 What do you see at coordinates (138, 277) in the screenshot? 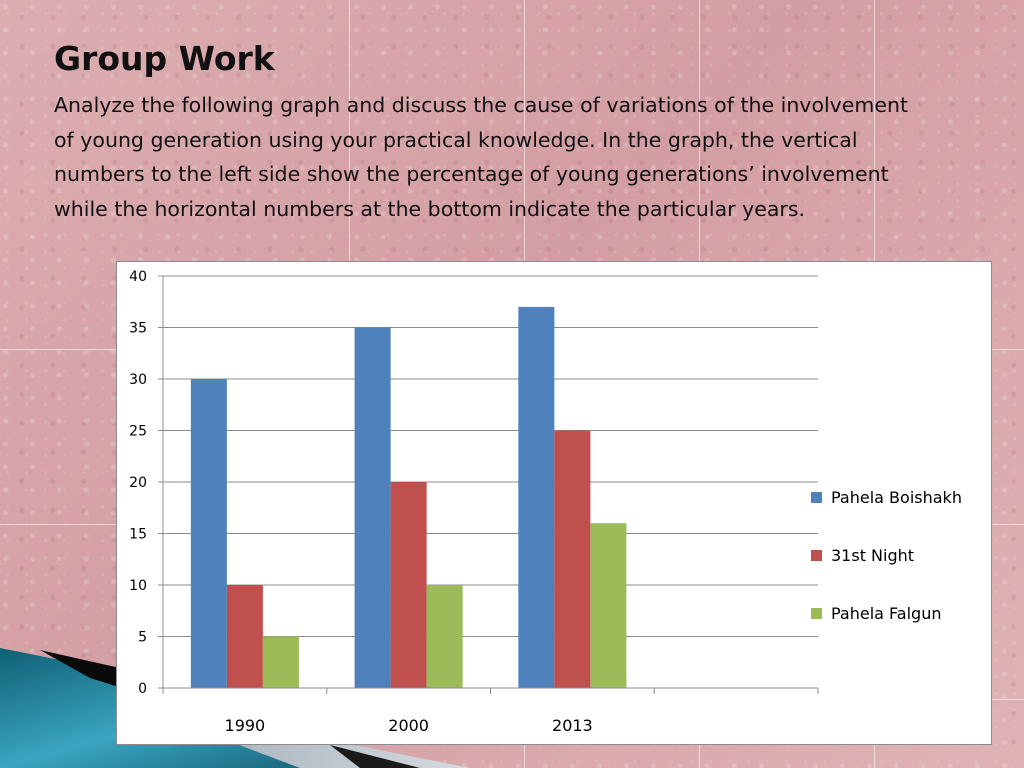
I see `y-tick-label: 40` at bounding box center [138, 277].